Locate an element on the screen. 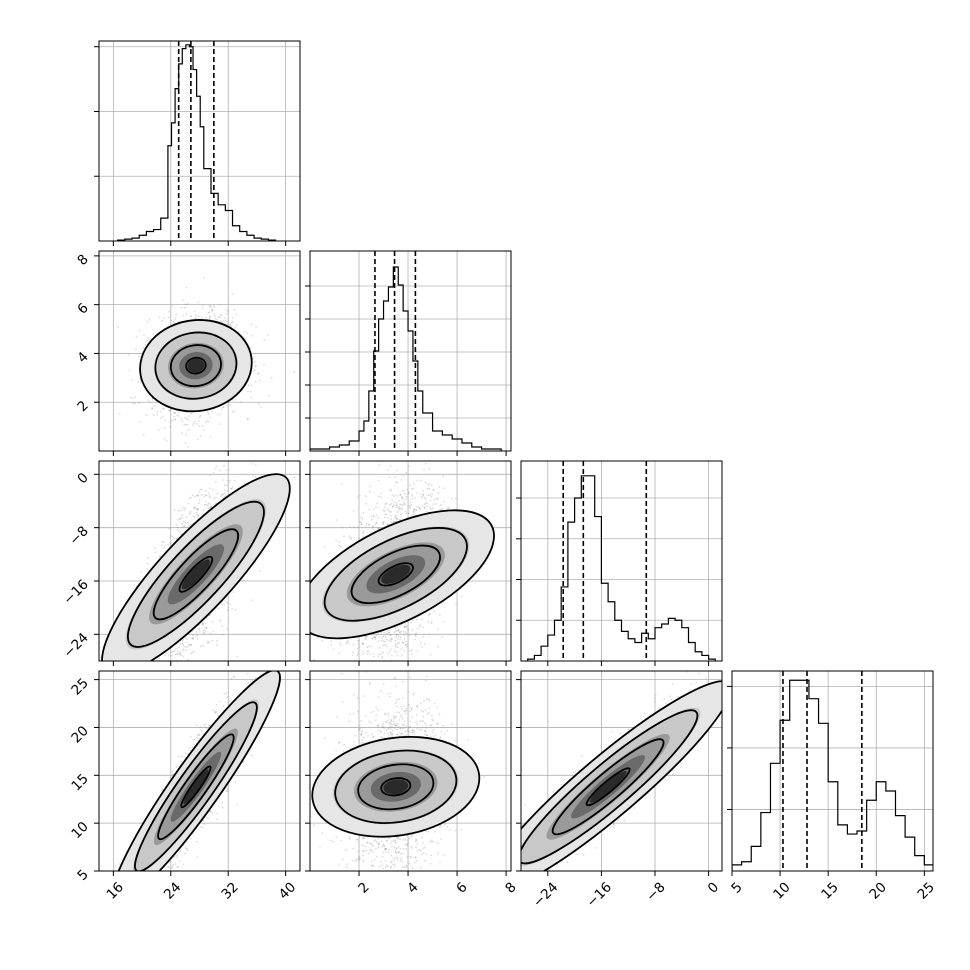 This screenshot has width=970, height=970. y-tick-label: 6 is located at coordinates (82, 308).